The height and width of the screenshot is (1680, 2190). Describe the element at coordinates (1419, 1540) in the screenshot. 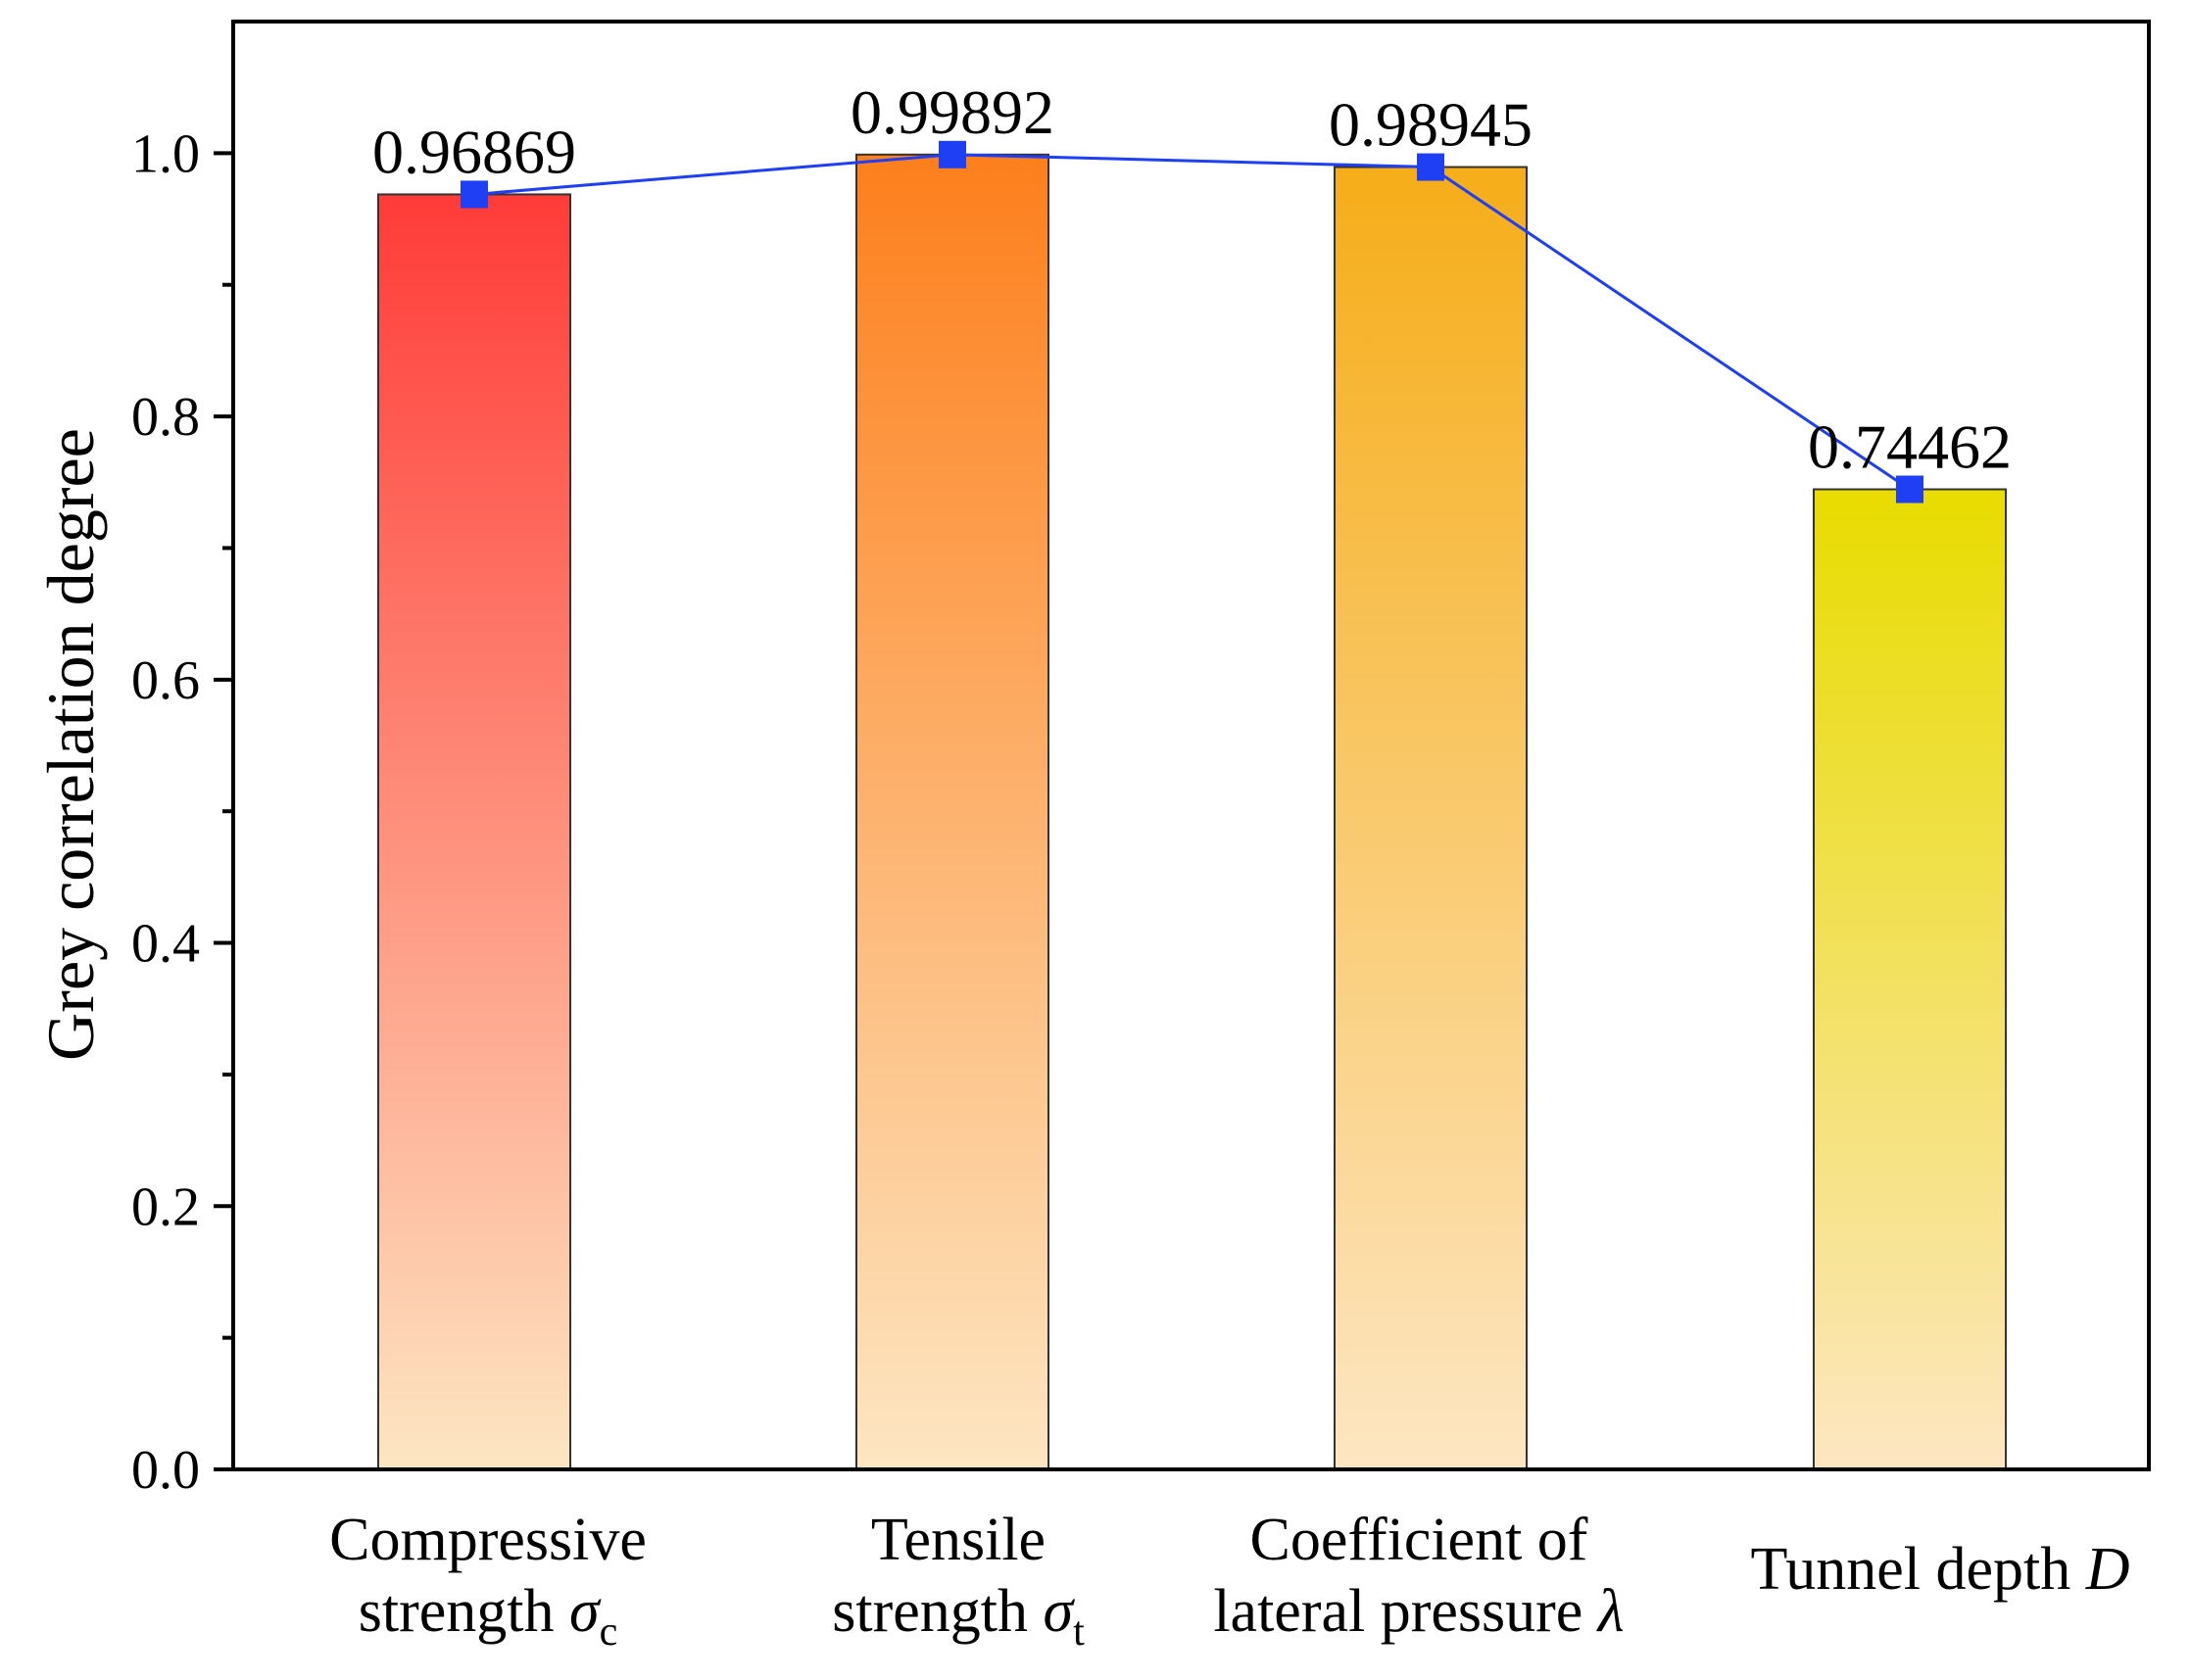

I see `category-label-line1: Coefficient of` at that location.